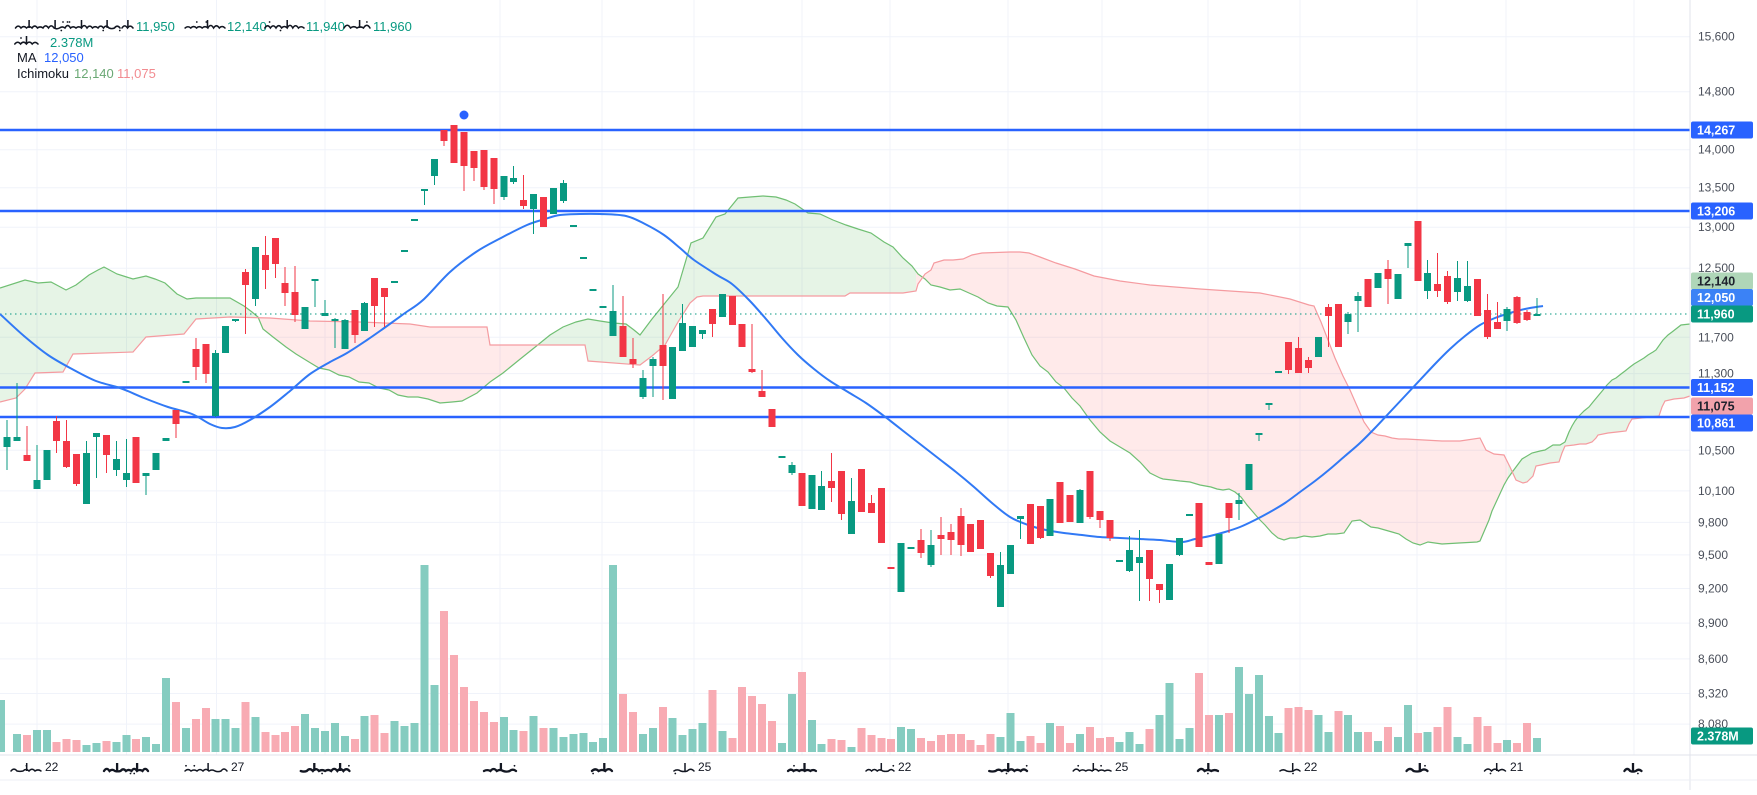  What do you see at coordinates (1716, 337) in the screenshot?
I see `svg-text: 11,700` at bounding box center [1716, 337].